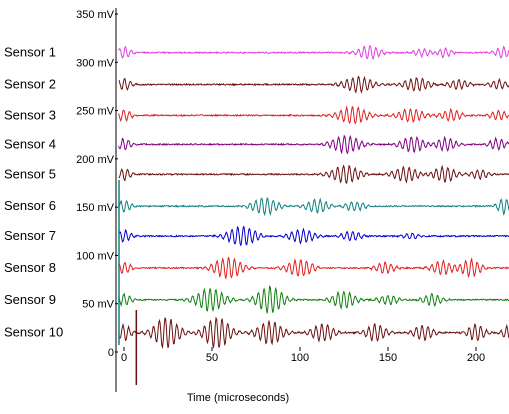 The height and width of the screenshot is (414, 509). Describe the element at coordinates (30, 143) in the screenshot. I see `series-label-sensor-4: Sensor 4` at that location.